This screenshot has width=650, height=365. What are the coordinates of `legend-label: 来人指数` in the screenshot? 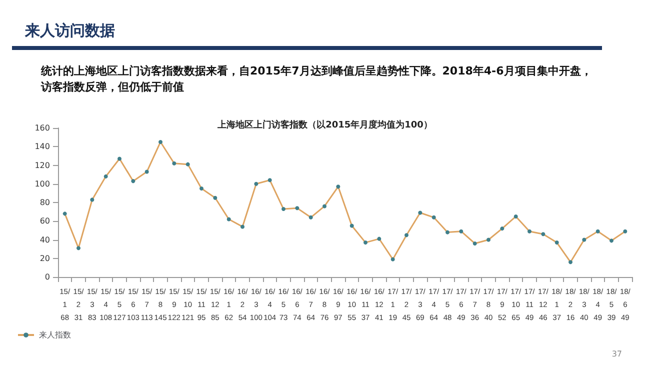 It's located at (55, 335).